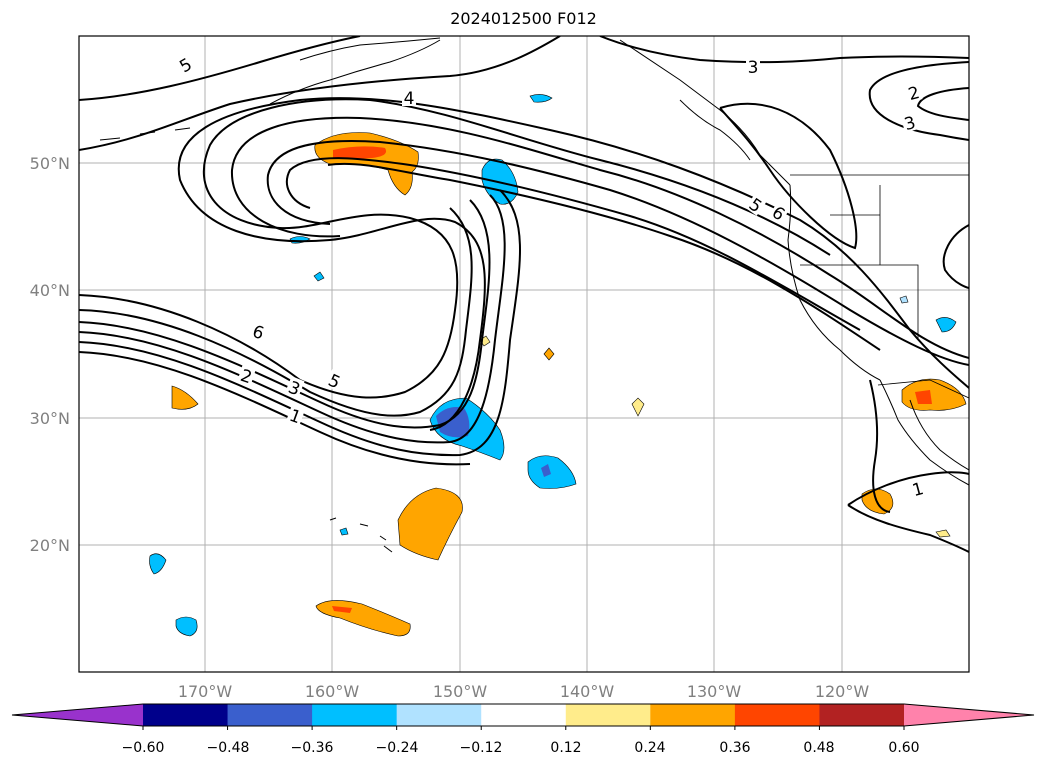 The width and height of the screenshot is (1047, 765). Describe the element at coordinates (565, 748) in the screenshot. I see `colorbar-tick: 0.12` at that location.